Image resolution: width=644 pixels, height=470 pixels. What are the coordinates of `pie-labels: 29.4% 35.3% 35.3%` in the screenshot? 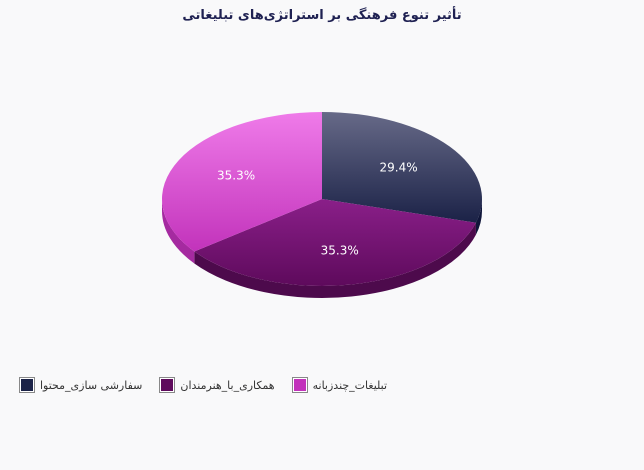 It's located at (317, 209).